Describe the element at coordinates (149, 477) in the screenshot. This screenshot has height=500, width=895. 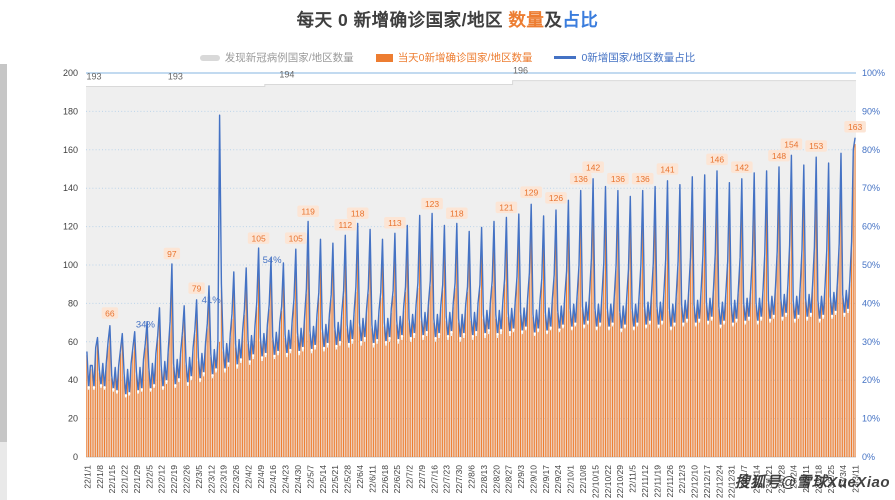
I see `svg-text: 22/2/5` at that location.